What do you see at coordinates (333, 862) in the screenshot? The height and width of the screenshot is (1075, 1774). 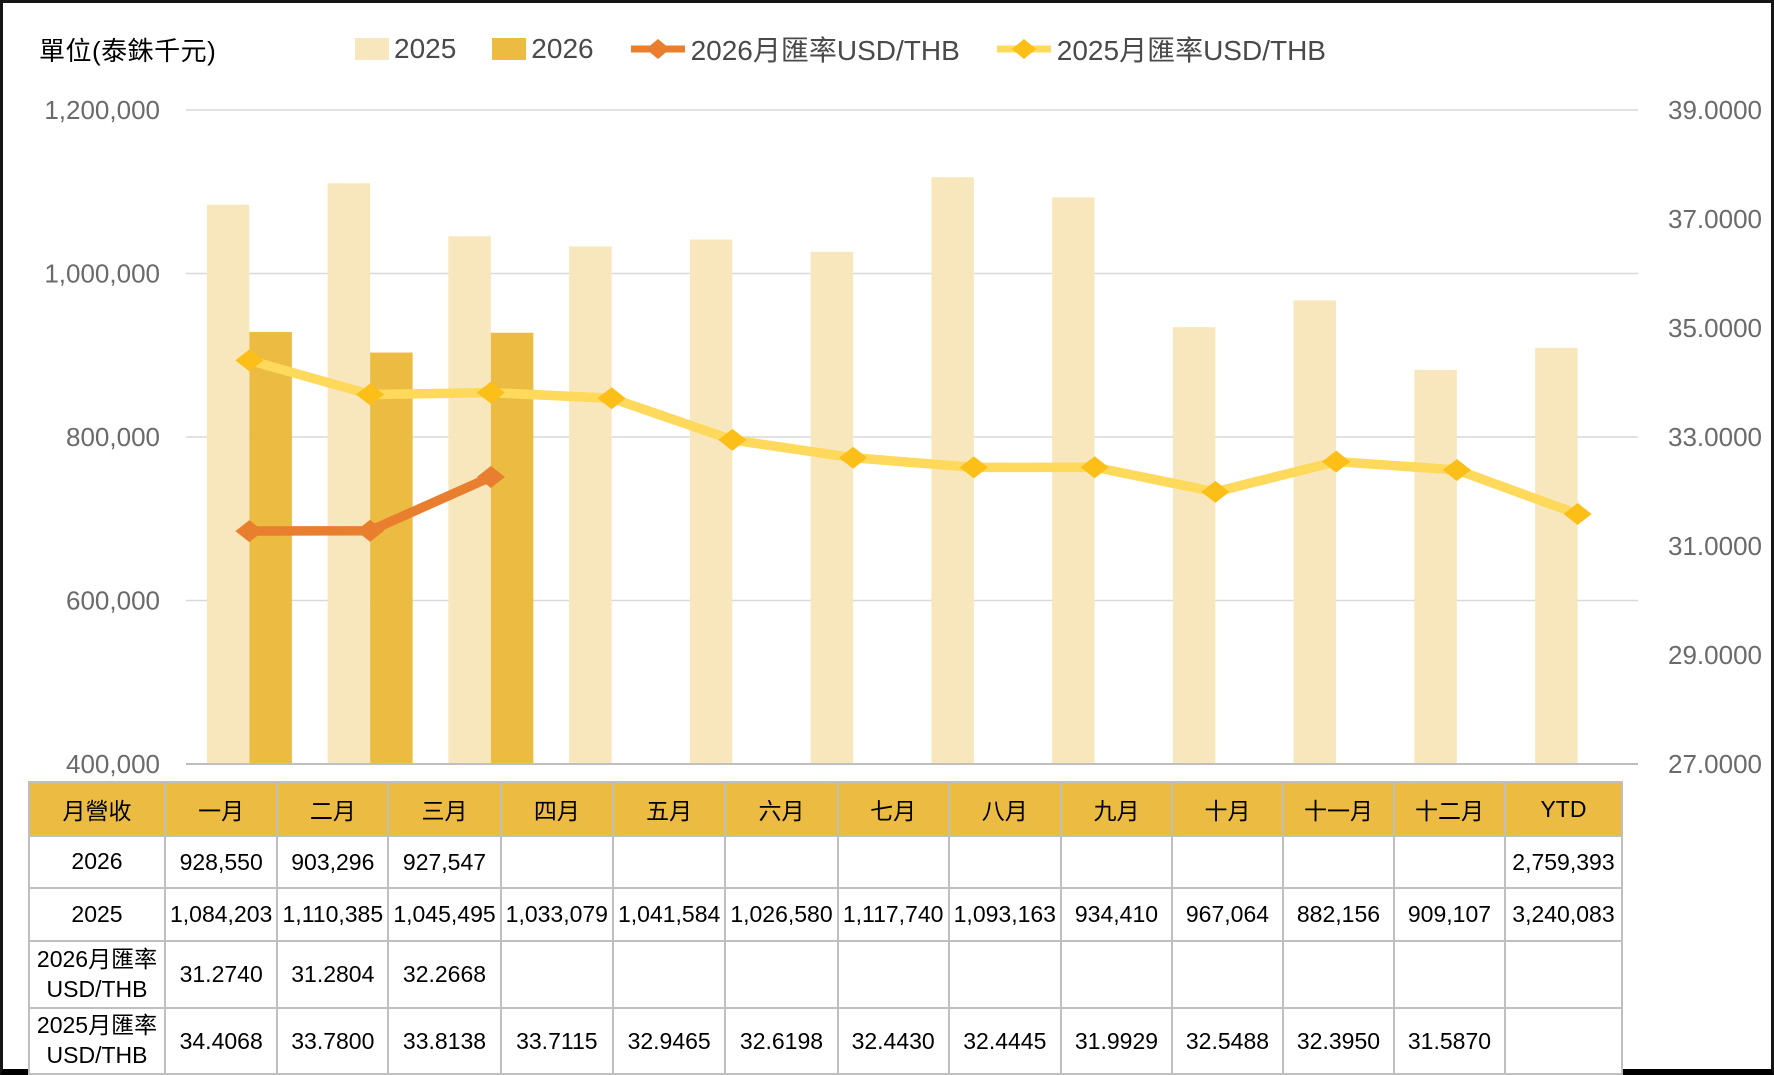 I see `table-cell: 903,296` at bounding box center [333, 862].